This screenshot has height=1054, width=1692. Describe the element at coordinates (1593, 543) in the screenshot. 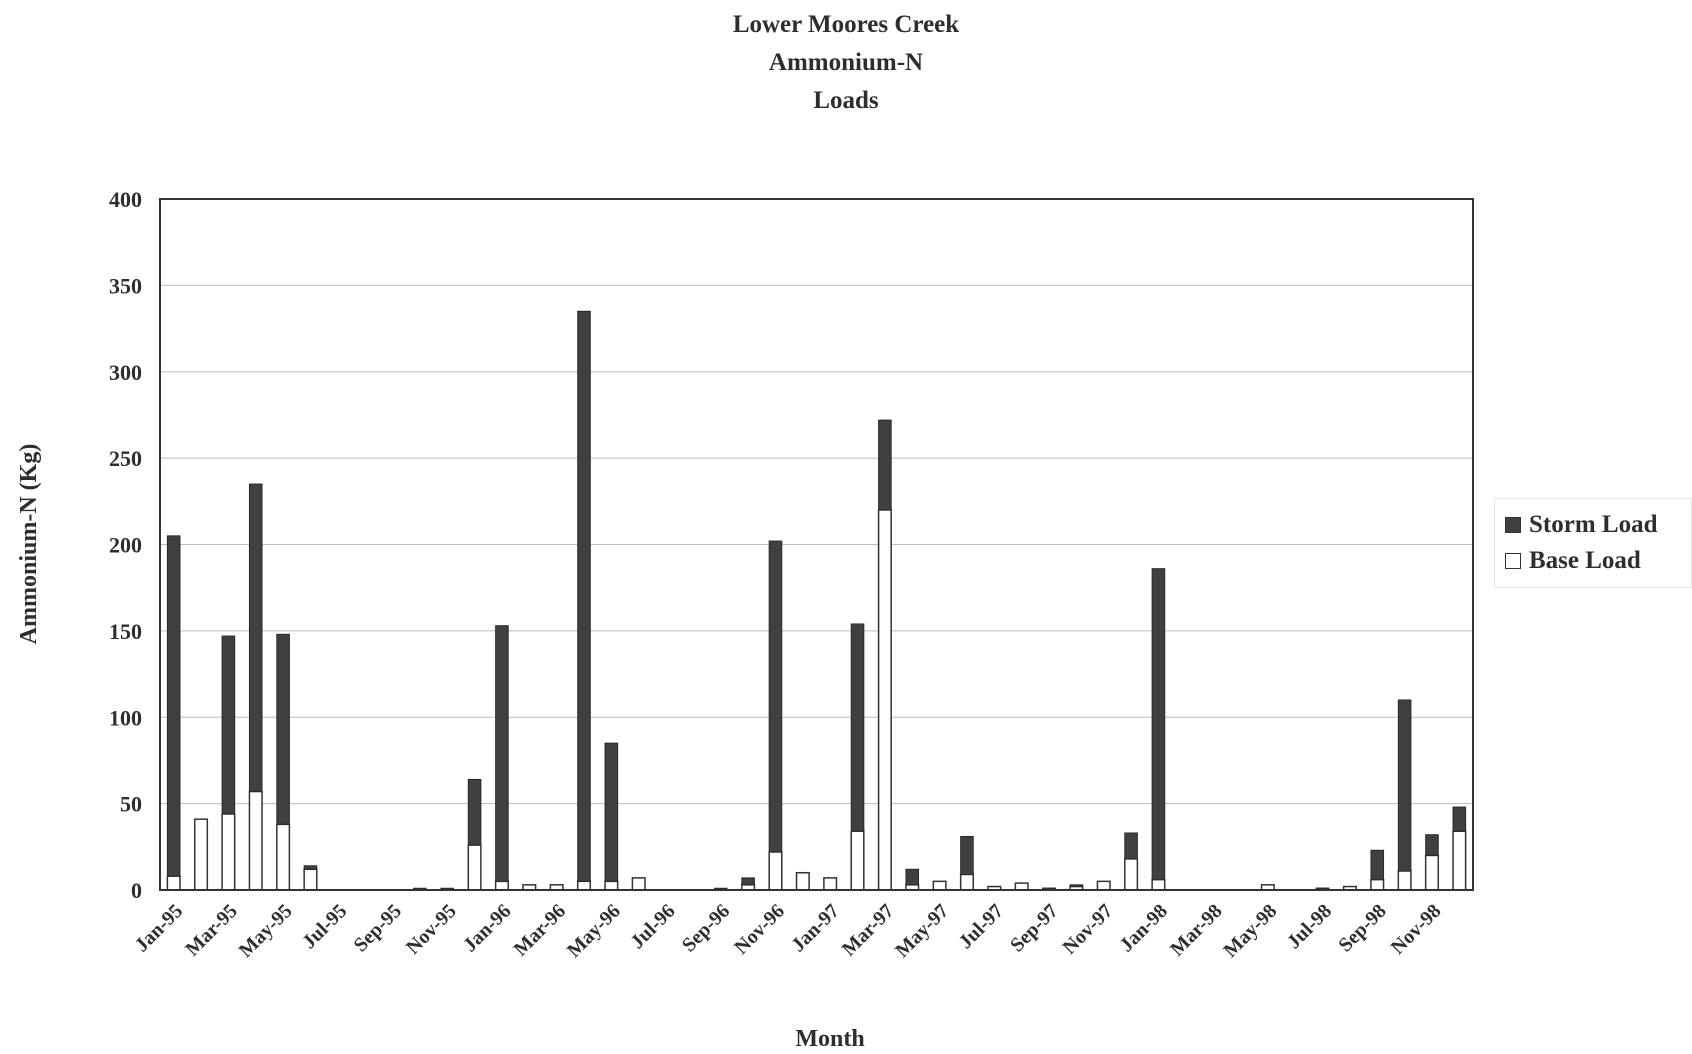

I see `legend: Storm Load Base Load` at that location.